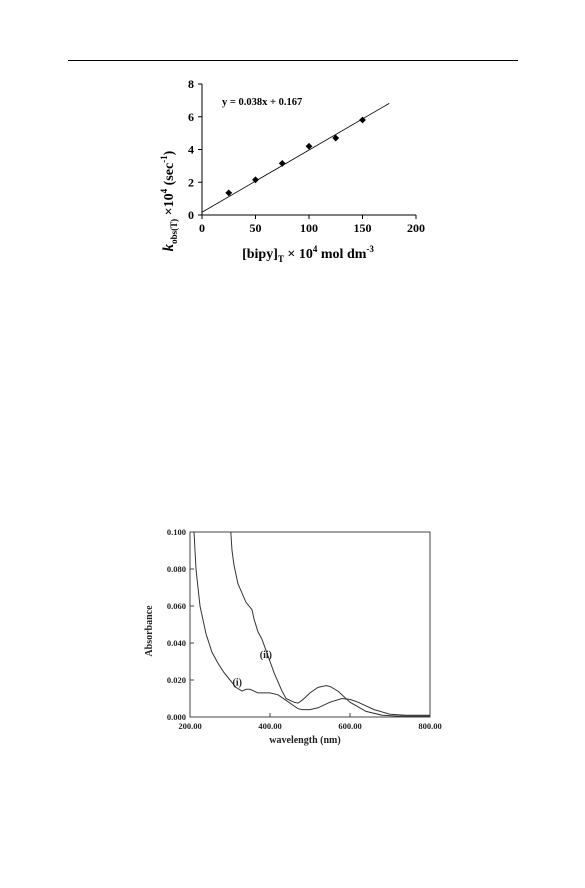 This screenshot has width=585, height=888. I want to click on x-axis-label-exp: 4, so click(315, 249).